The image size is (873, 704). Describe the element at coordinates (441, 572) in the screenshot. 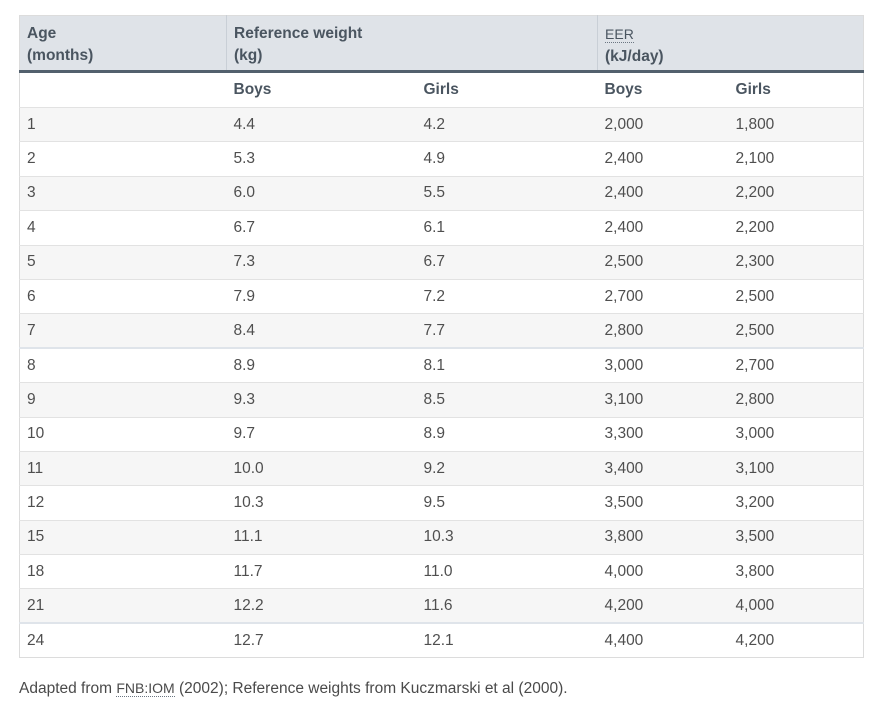

I see `table-row: 18 11.7 11.0 4,000 3,800` at that location.